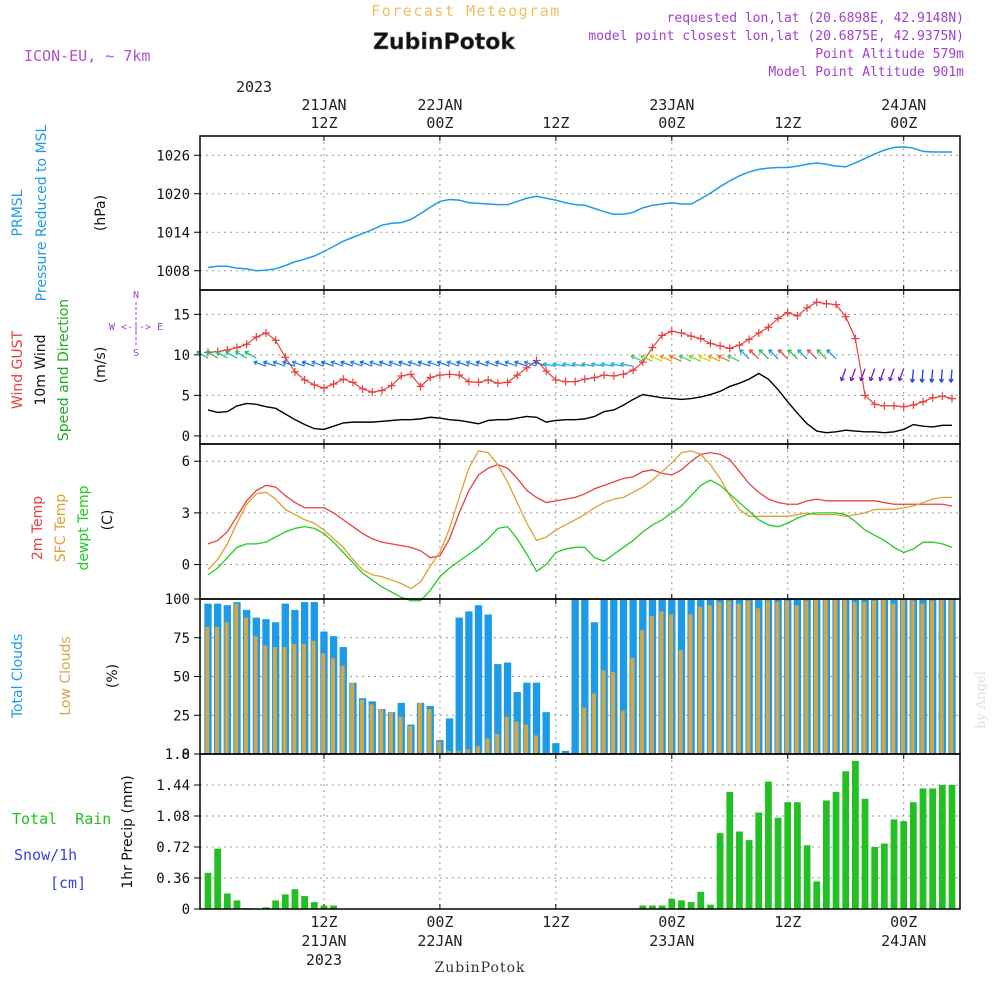 Image resolution: width=1000 pixels, height=1000 pixels. What do you see at coordinates (173, 848) in the screenshot?
I see `ytick-label-precip: 0.72` at bounding box center [173, 848].